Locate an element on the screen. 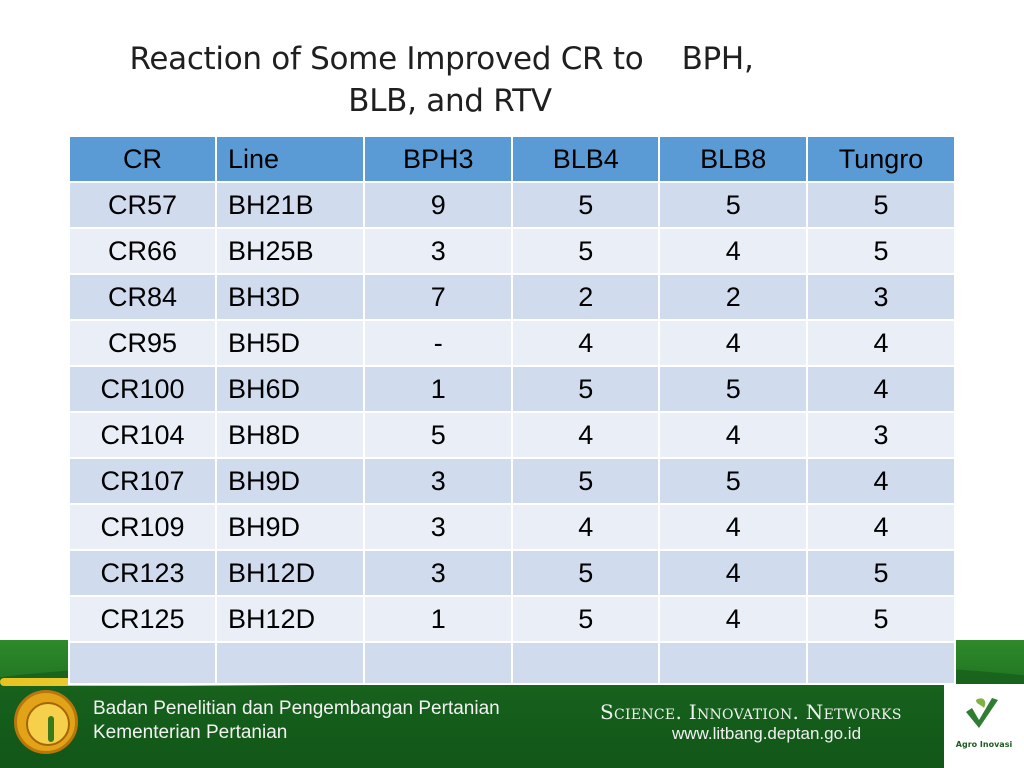 The image size is (1024, 768). table-cell: CR84 is located at coordinates (142, 297).